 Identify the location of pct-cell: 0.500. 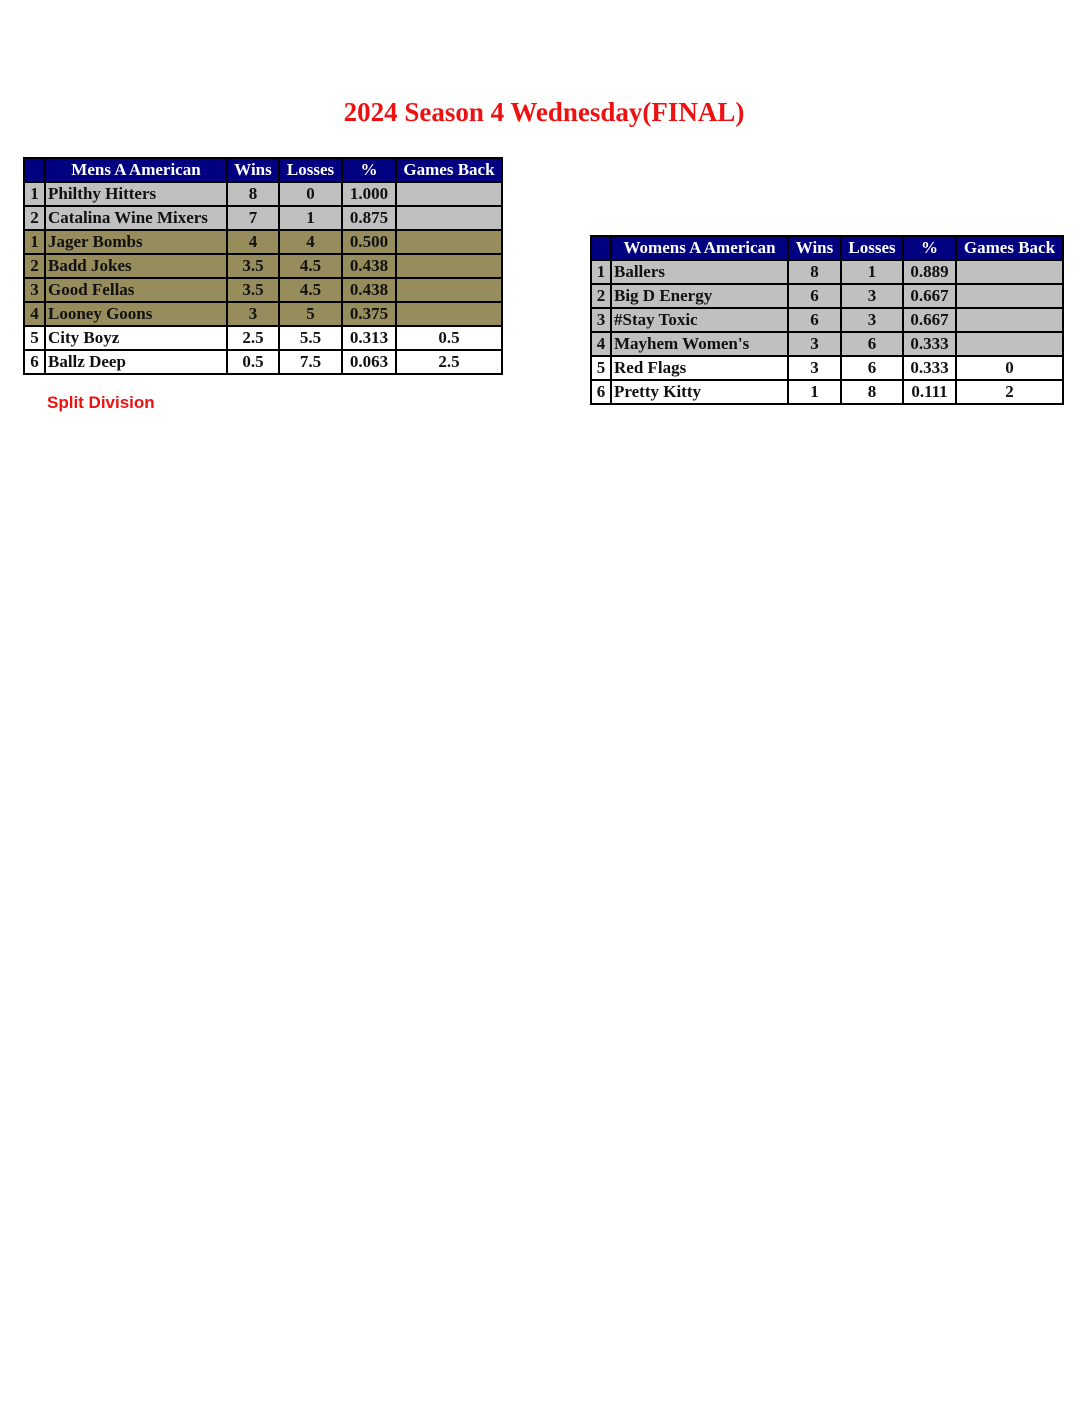
(369, 242).